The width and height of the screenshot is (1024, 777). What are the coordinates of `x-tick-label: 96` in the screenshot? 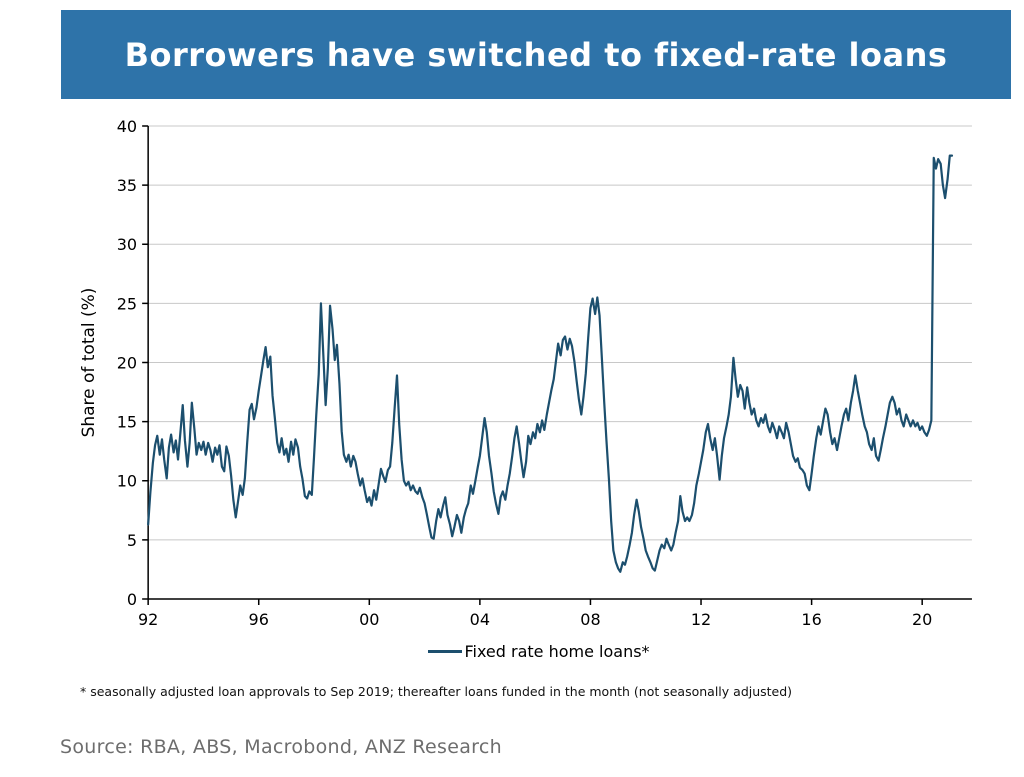 It's located at (259, 619).